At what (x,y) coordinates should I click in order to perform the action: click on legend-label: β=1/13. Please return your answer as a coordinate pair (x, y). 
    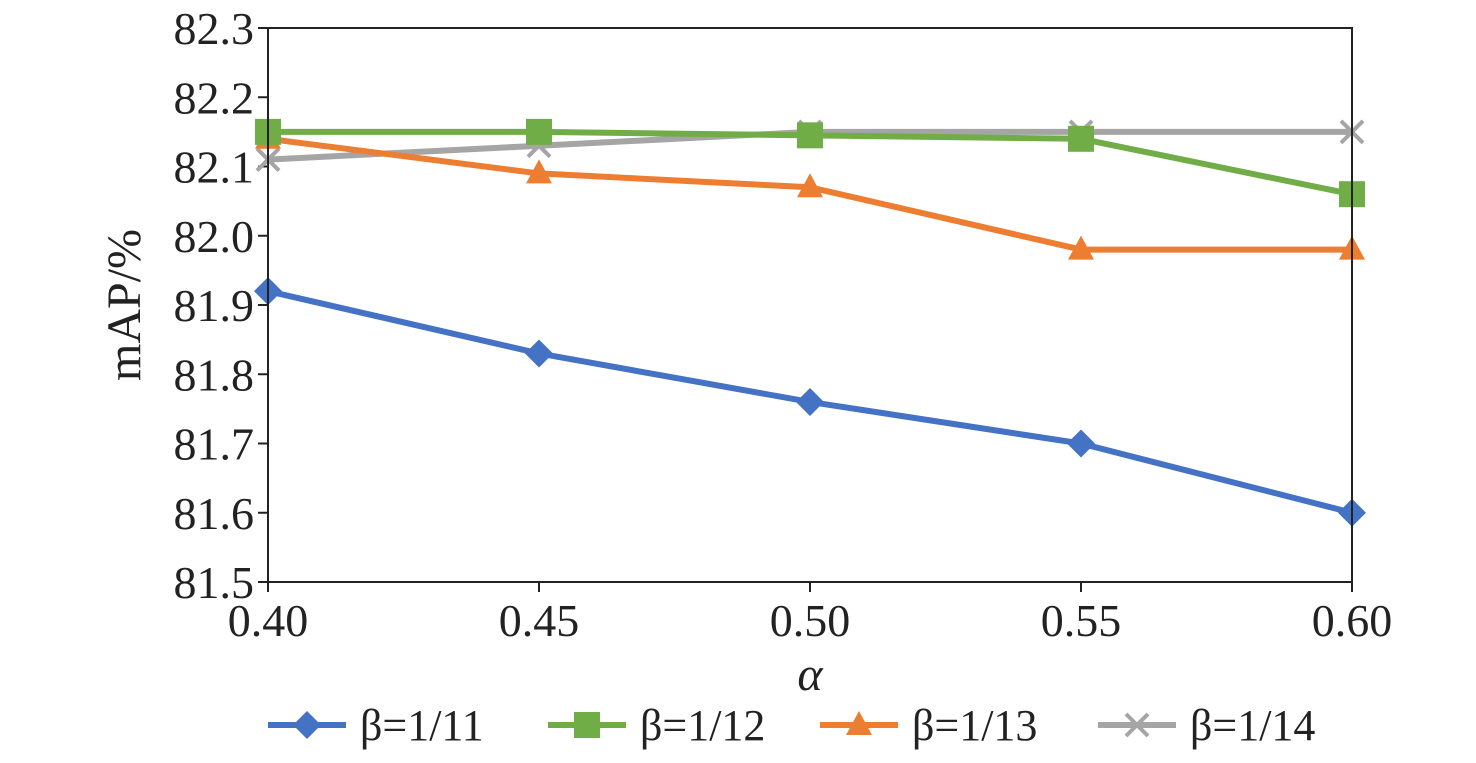
    Looking at the image, I should click on (974, 725).